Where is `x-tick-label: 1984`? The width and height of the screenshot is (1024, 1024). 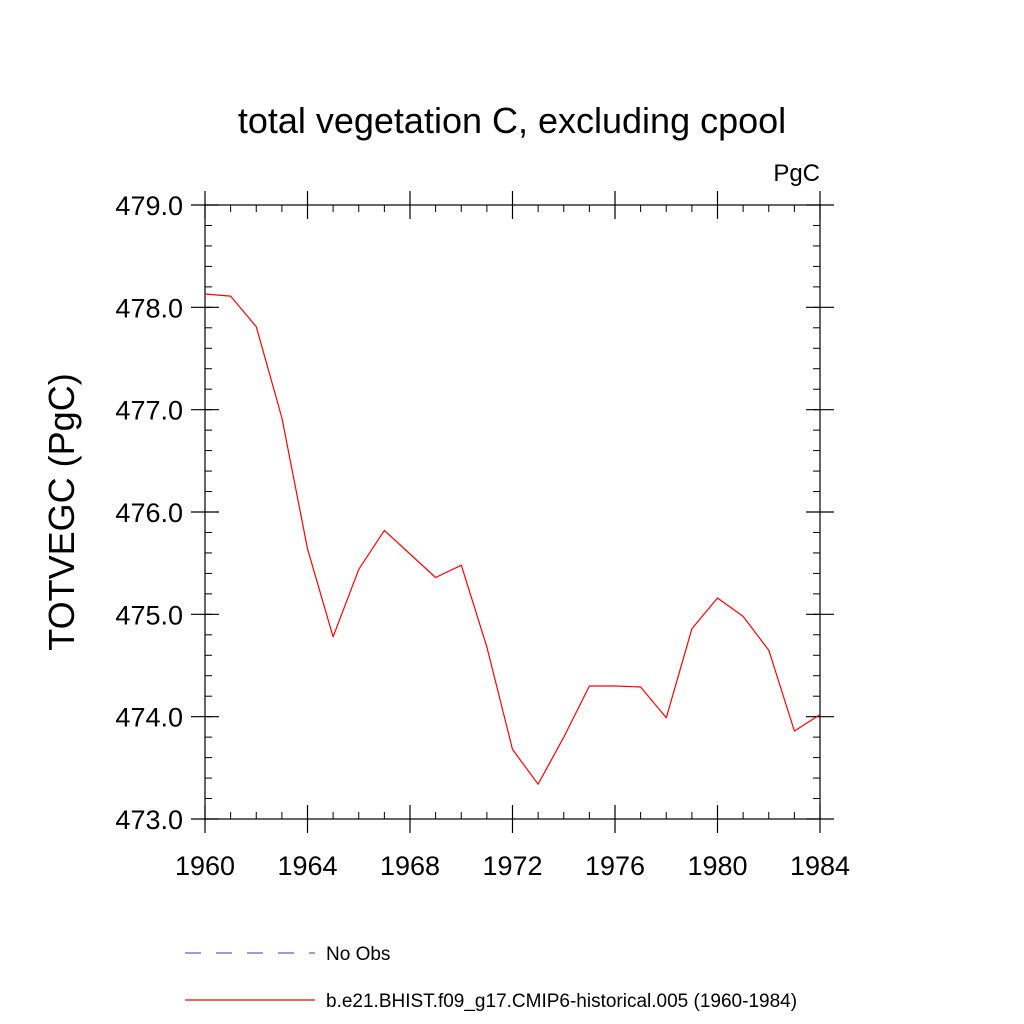 x-tick-label: 1984 is located at coordinates (820, 866).